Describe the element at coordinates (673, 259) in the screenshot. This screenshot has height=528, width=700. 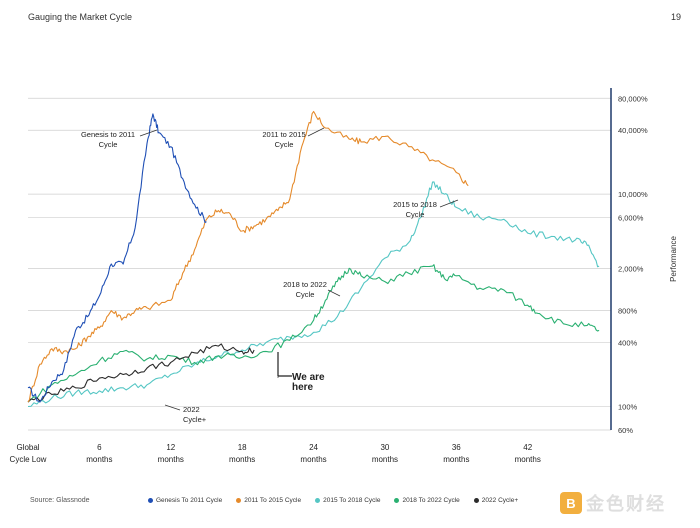
I see `y-axis-label: Performance` at that location.